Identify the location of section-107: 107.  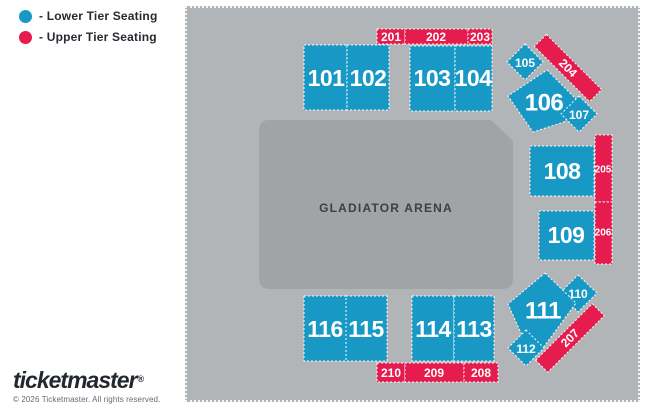
(579, 114).